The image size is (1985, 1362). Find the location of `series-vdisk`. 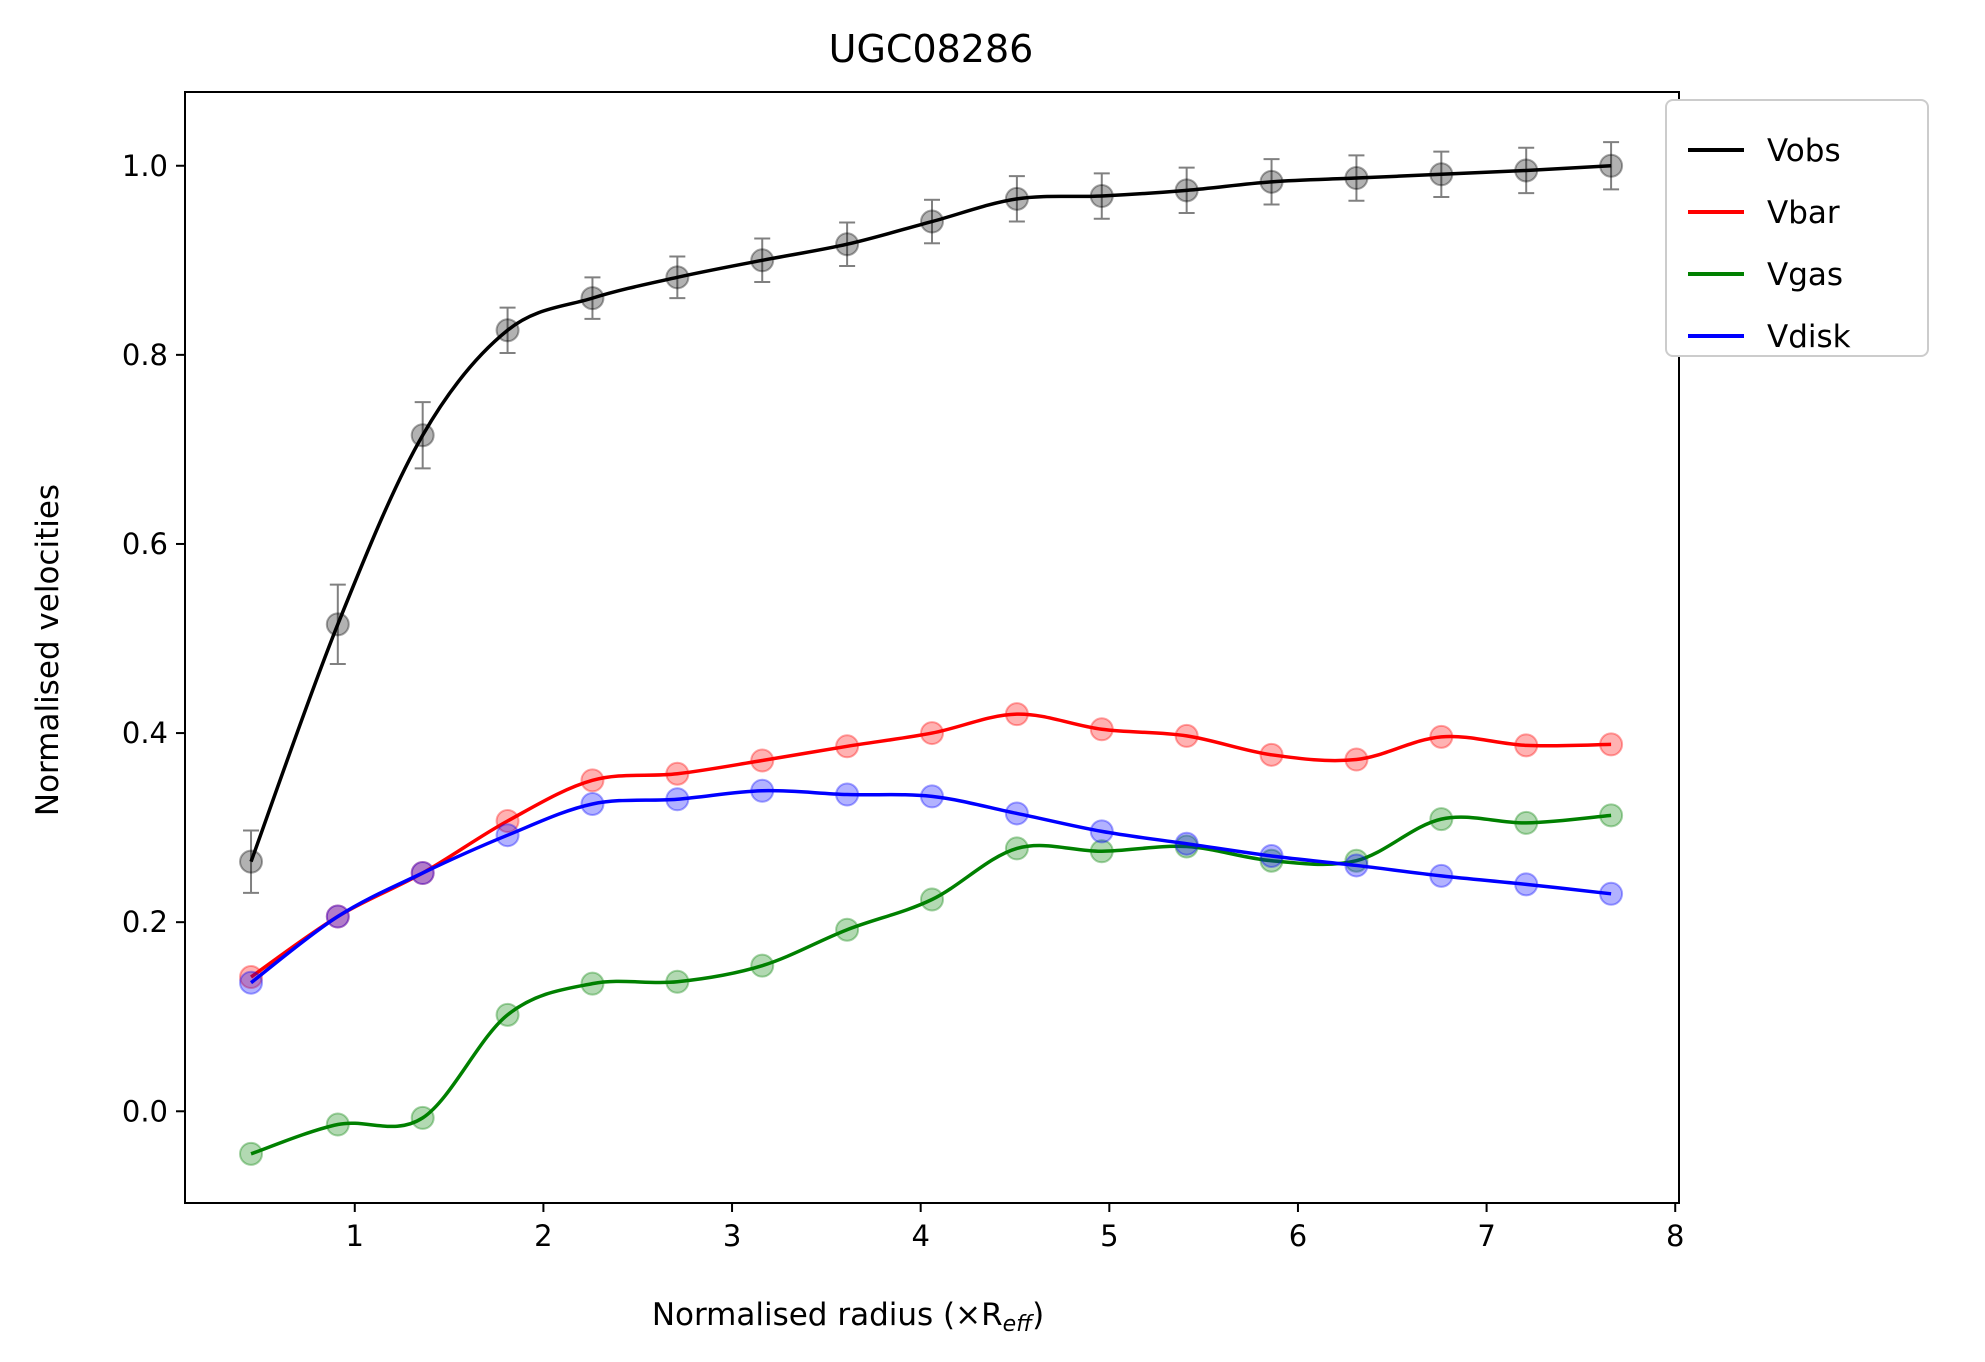

series-vdisk is located at coordinates (931, 886).